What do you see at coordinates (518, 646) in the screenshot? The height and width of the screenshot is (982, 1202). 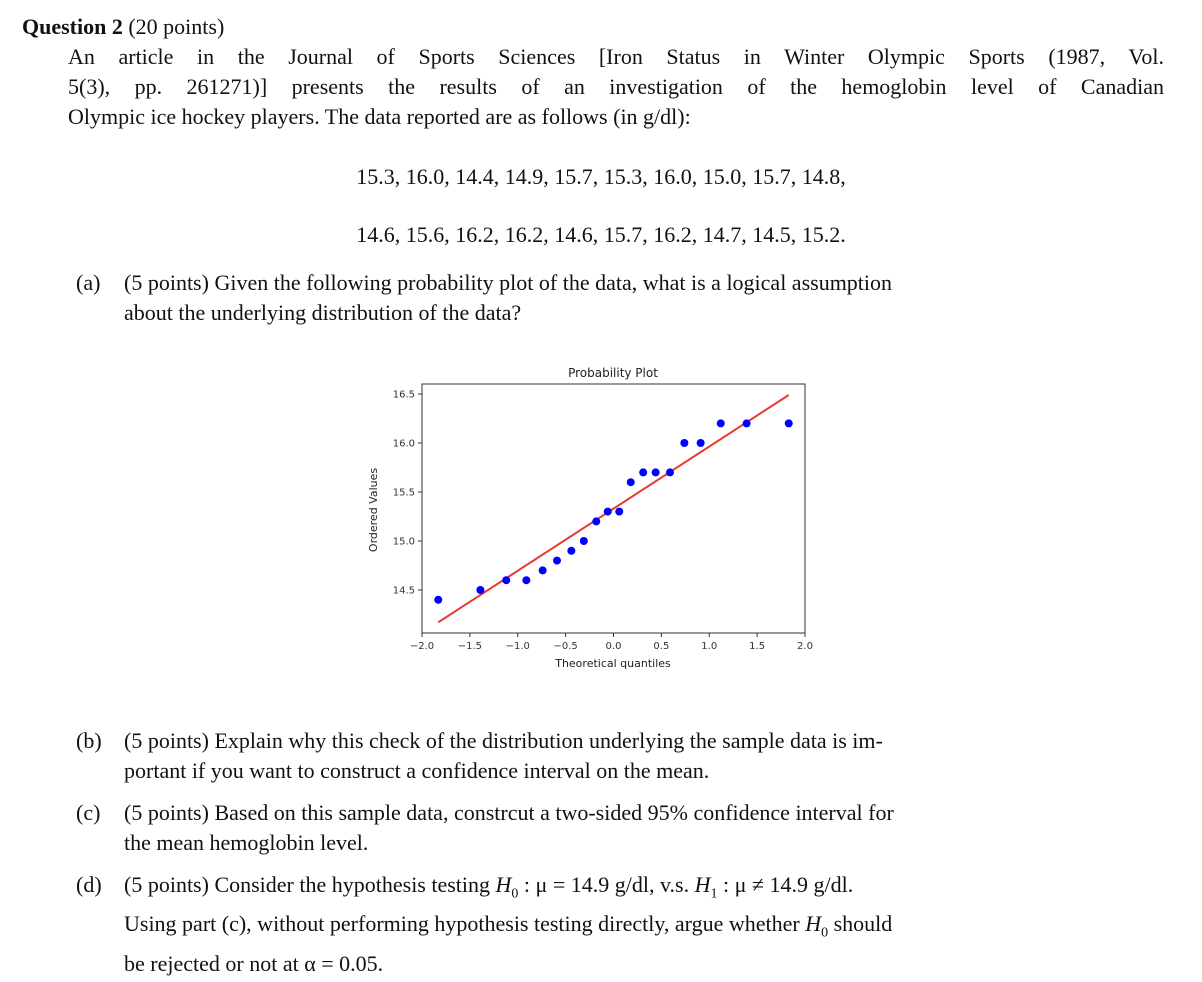 I see `x-tick-label: −1.0` at bounding box center [518, 646].